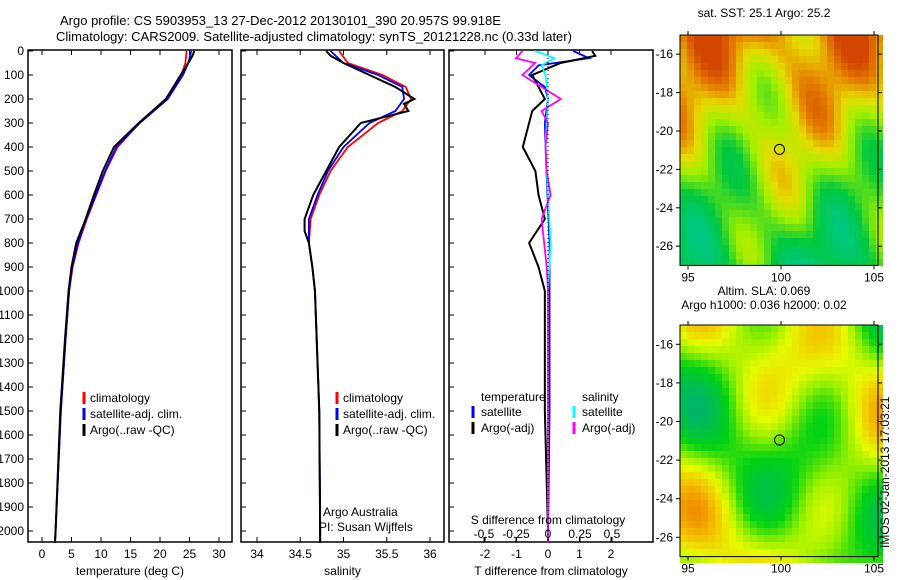 The image size is (900, 580). Describe the element at coordinates (779, 441) in the screenshot. I see `sla-map-frame` at that location.